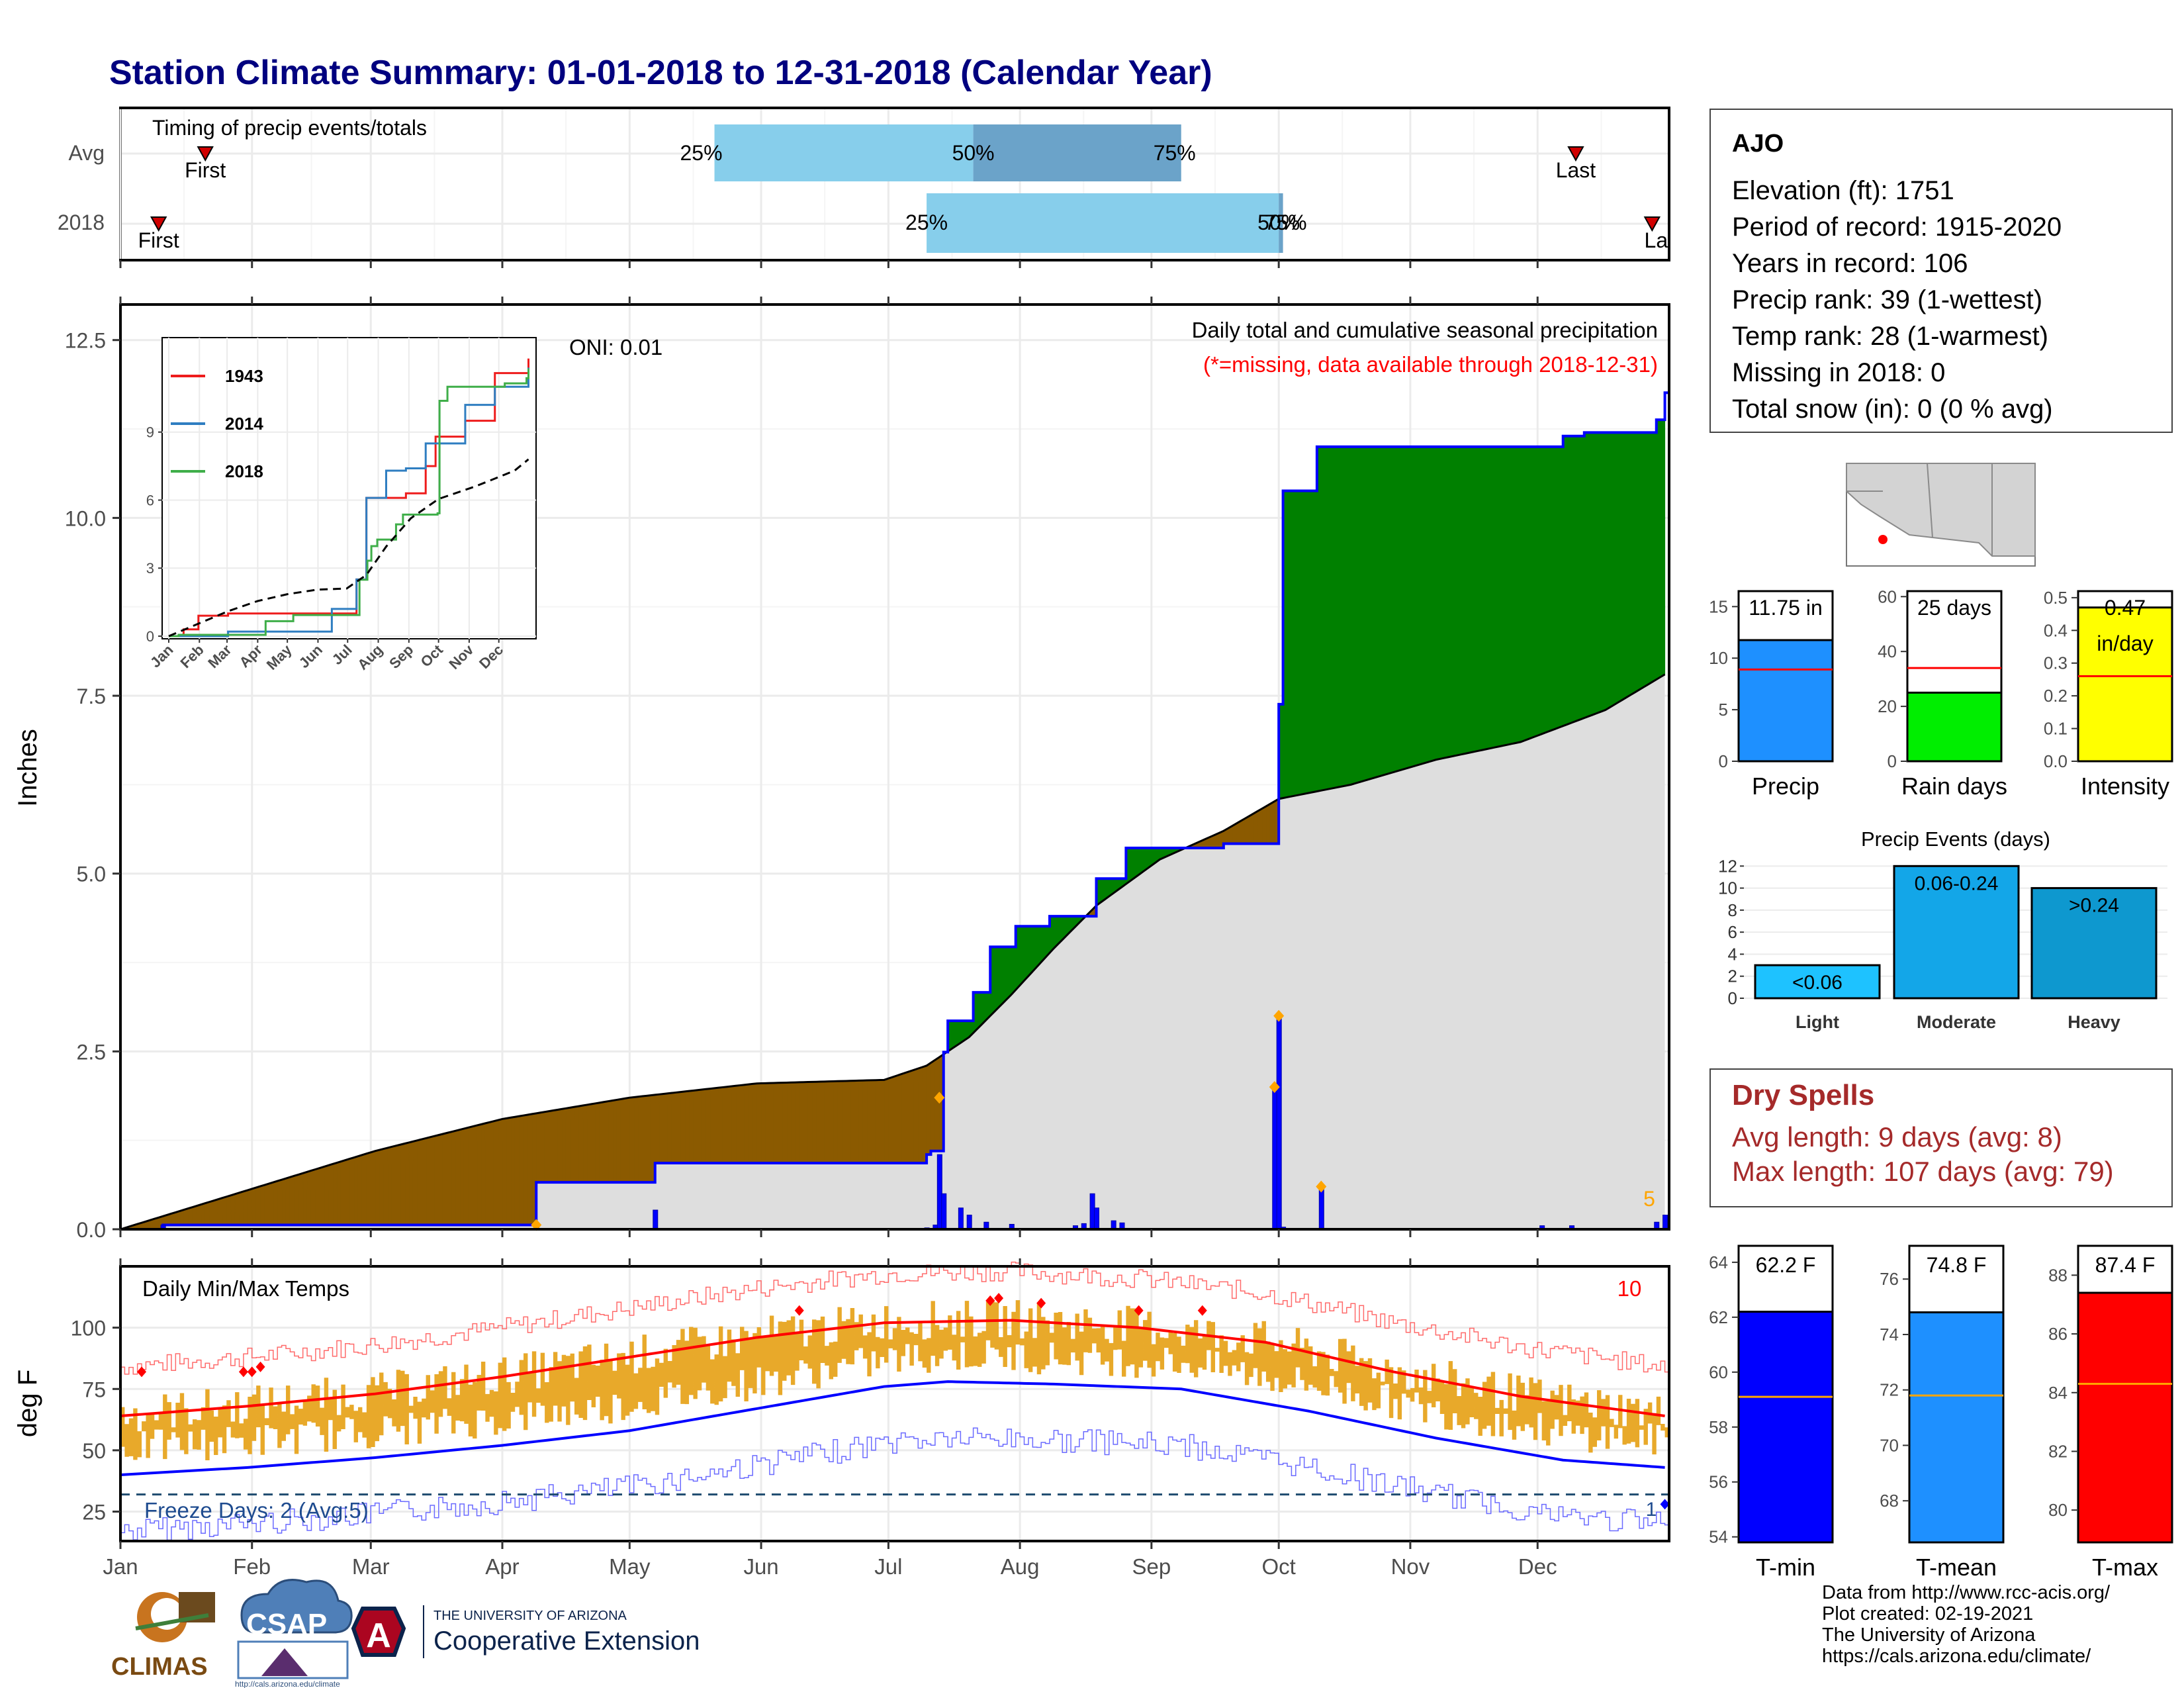  I want to click on precip-ytick-label: 0.0, so click(92, 1230).